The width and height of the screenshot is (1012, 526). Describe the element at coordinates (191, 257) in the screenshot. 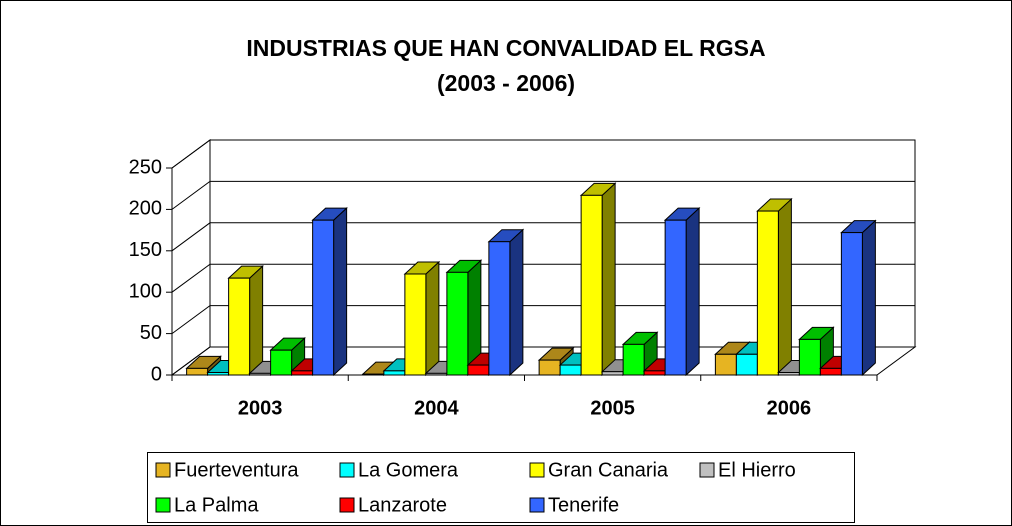

I see `side-wall` at that location.